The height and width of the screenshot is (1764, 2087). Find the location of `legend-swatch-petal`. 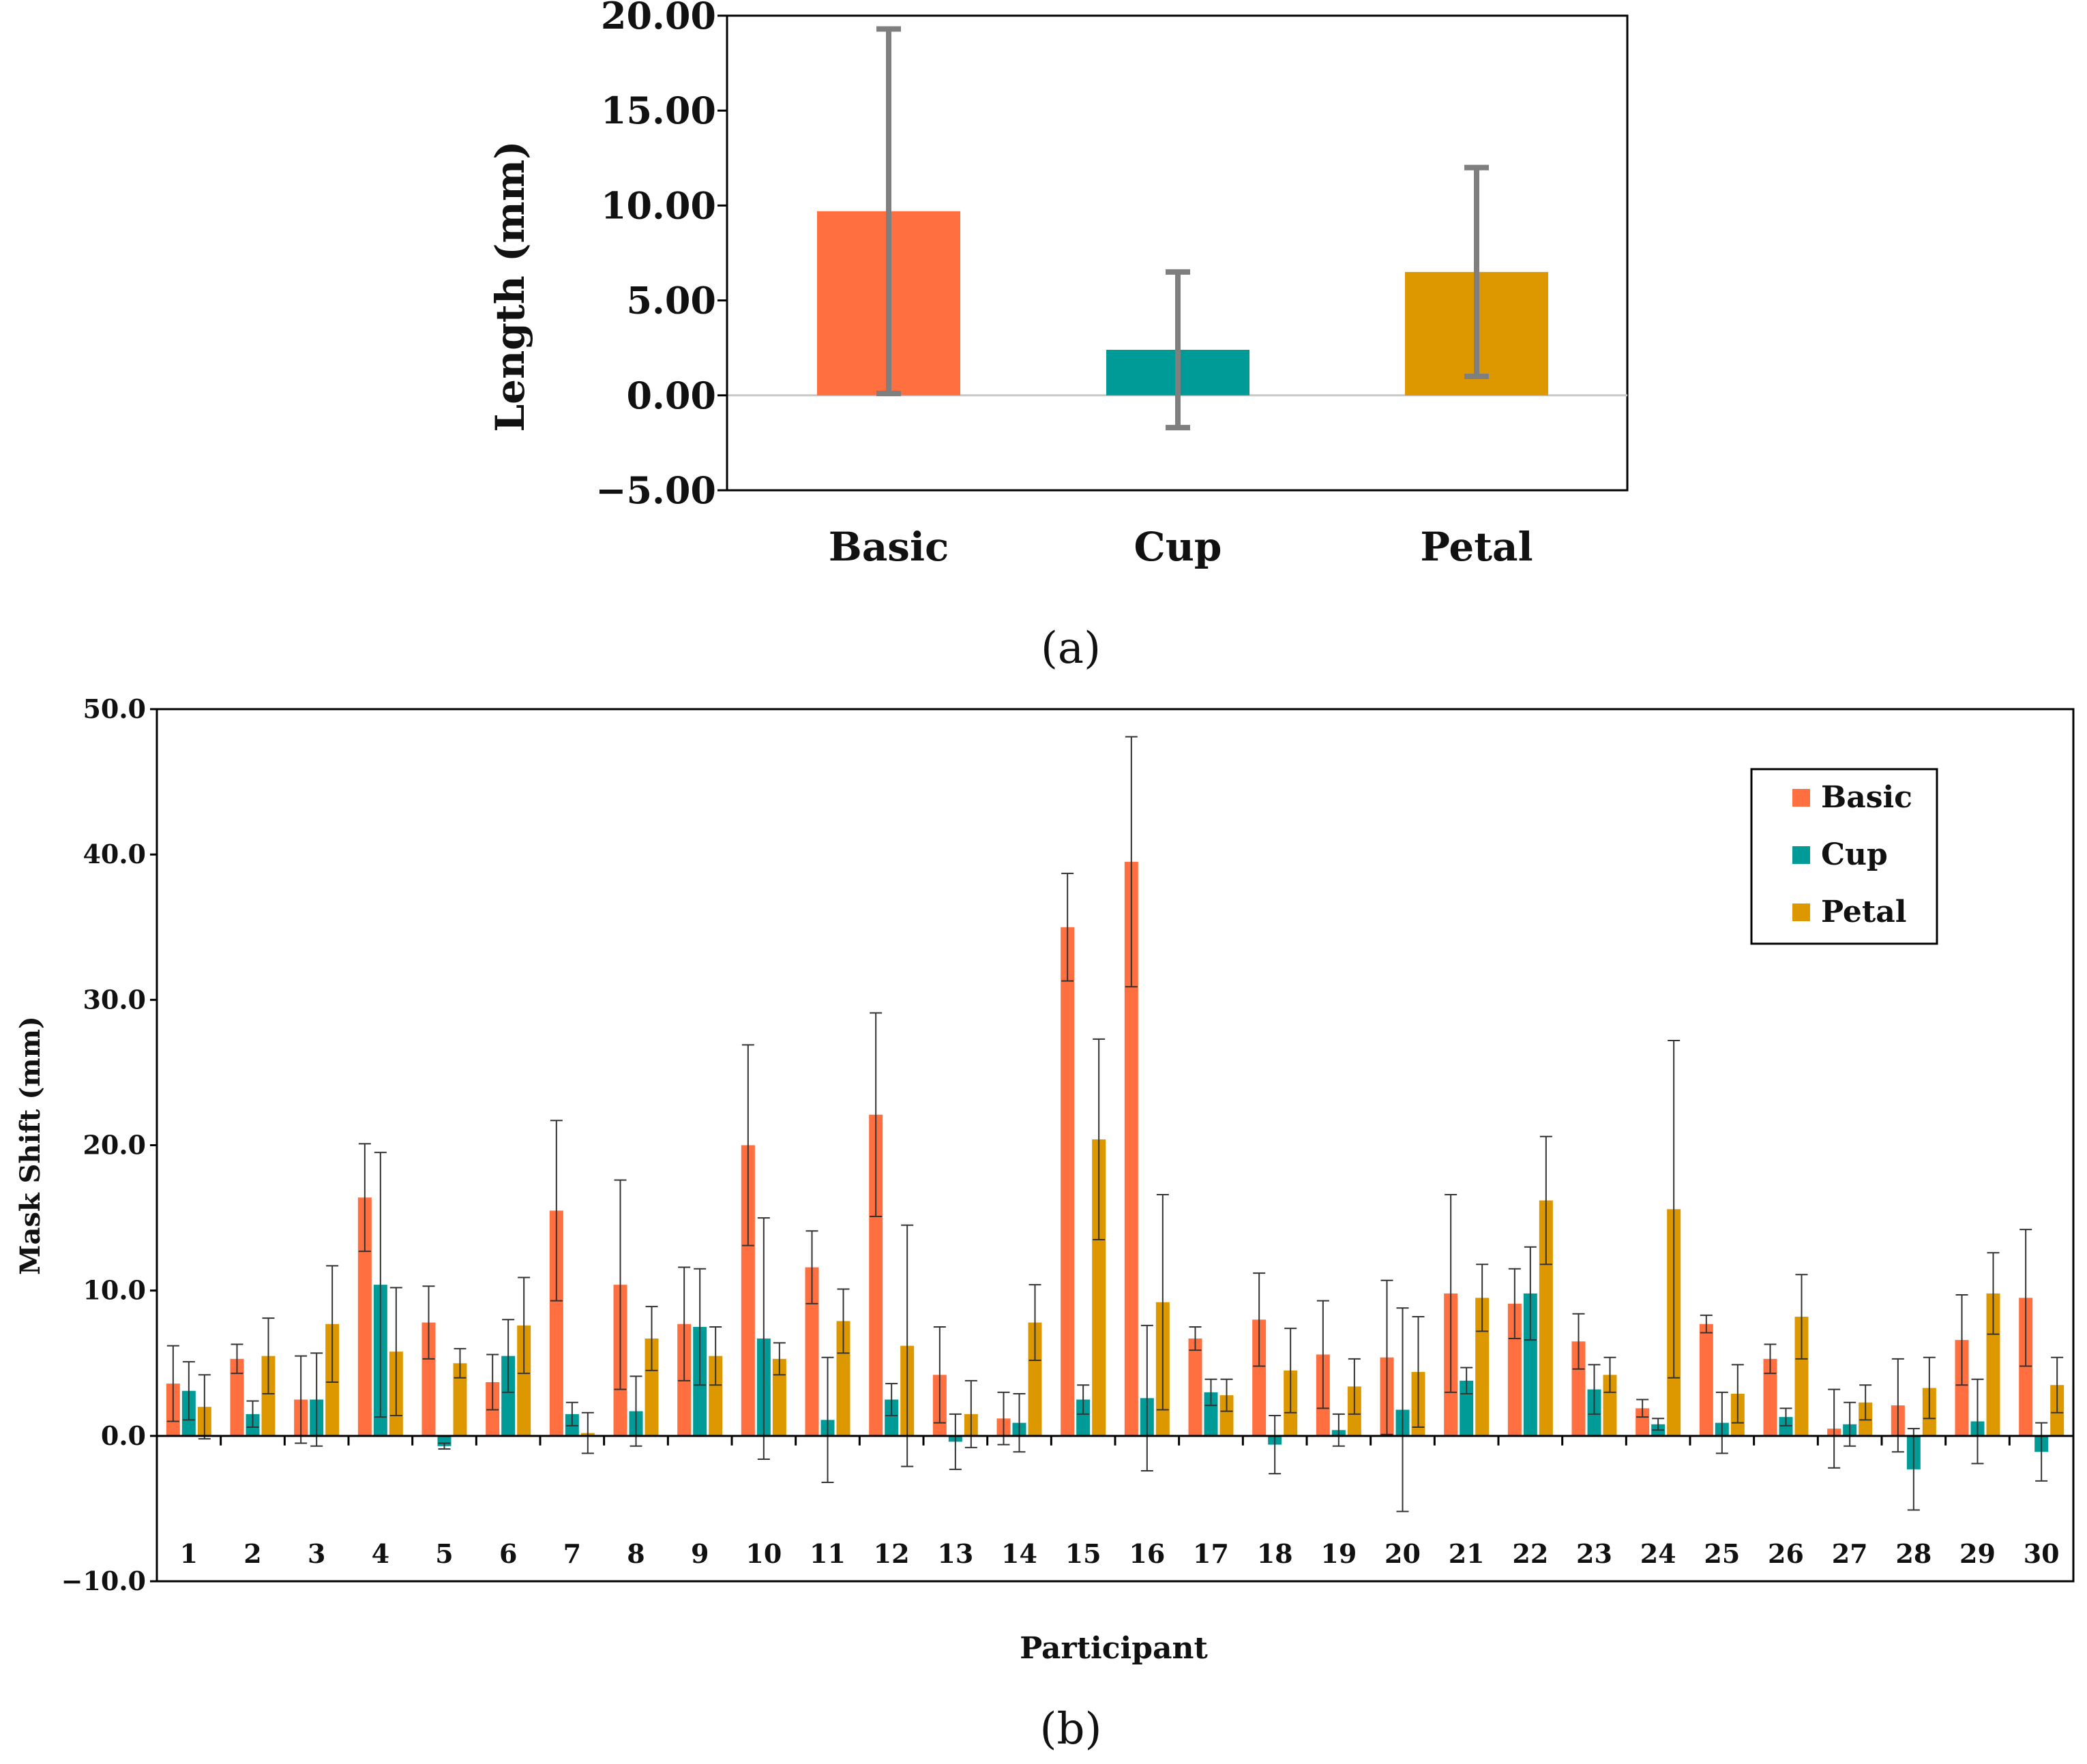

legend-swatch-petal is located at coordinates (1801, 912).